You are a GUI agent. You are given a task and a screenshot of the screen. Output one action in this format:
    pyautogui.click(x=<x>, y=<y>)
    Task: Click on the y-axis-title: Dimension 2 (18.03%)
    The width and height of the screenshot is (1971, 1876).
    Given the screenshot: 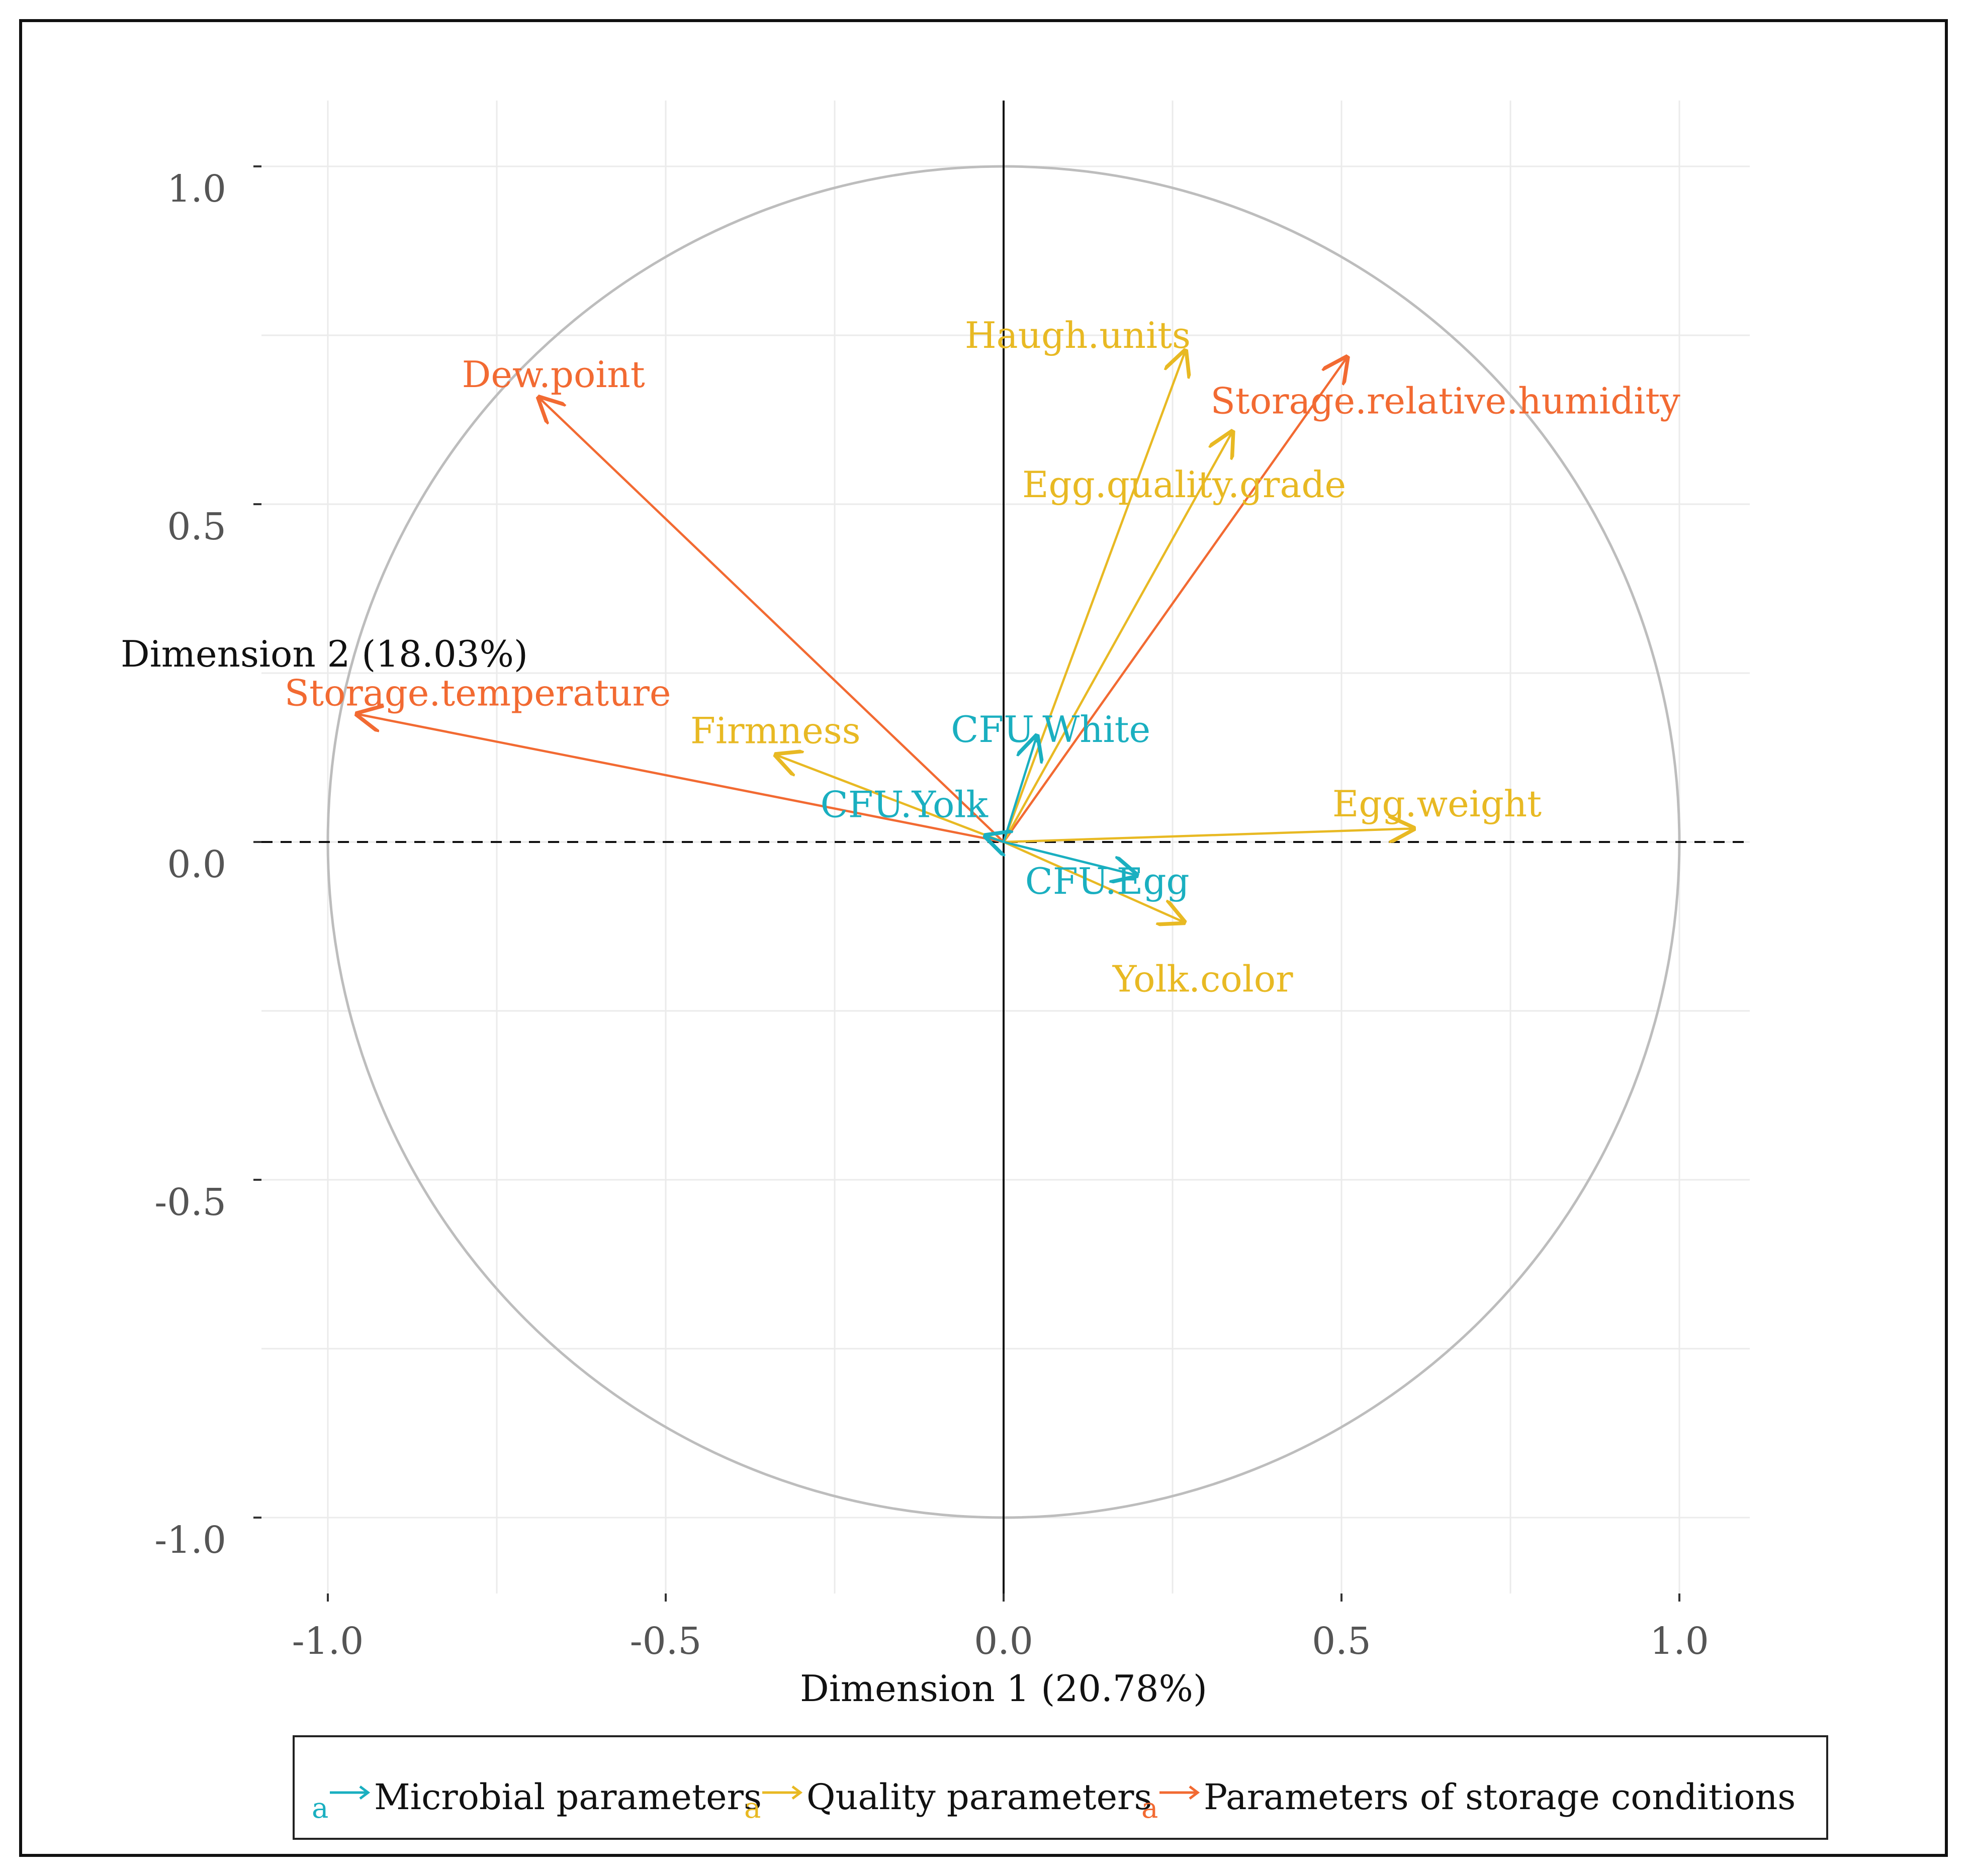 What is the action you would take?
    pyautogui.click(x=324, y=654)
    